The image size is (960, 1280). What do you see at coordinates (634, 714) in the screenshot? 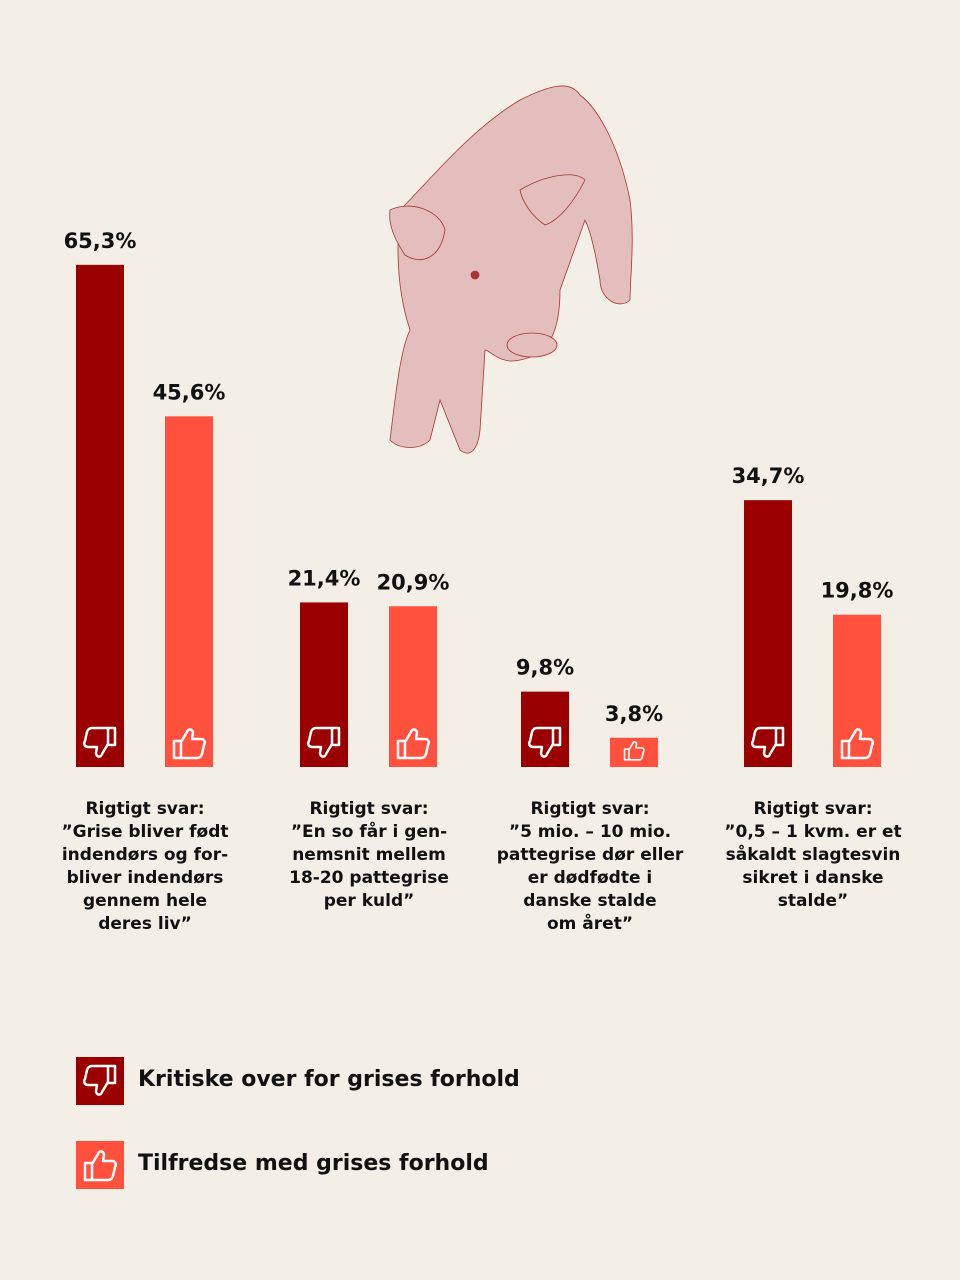
I see `value-label: 3,8%` at bounding box center [634, 714].